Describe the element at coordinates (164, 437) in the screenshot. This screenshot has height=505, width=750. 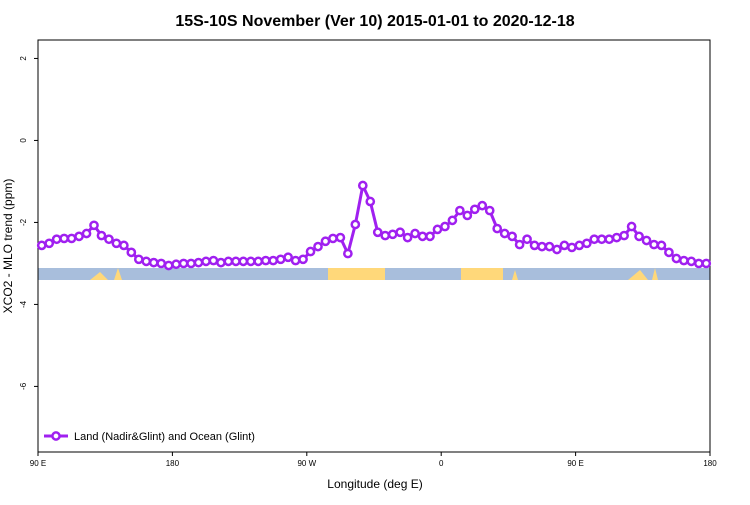
I see `legend-label: Land (Nadir&Glint) and Ocean (Glint)` at that location.